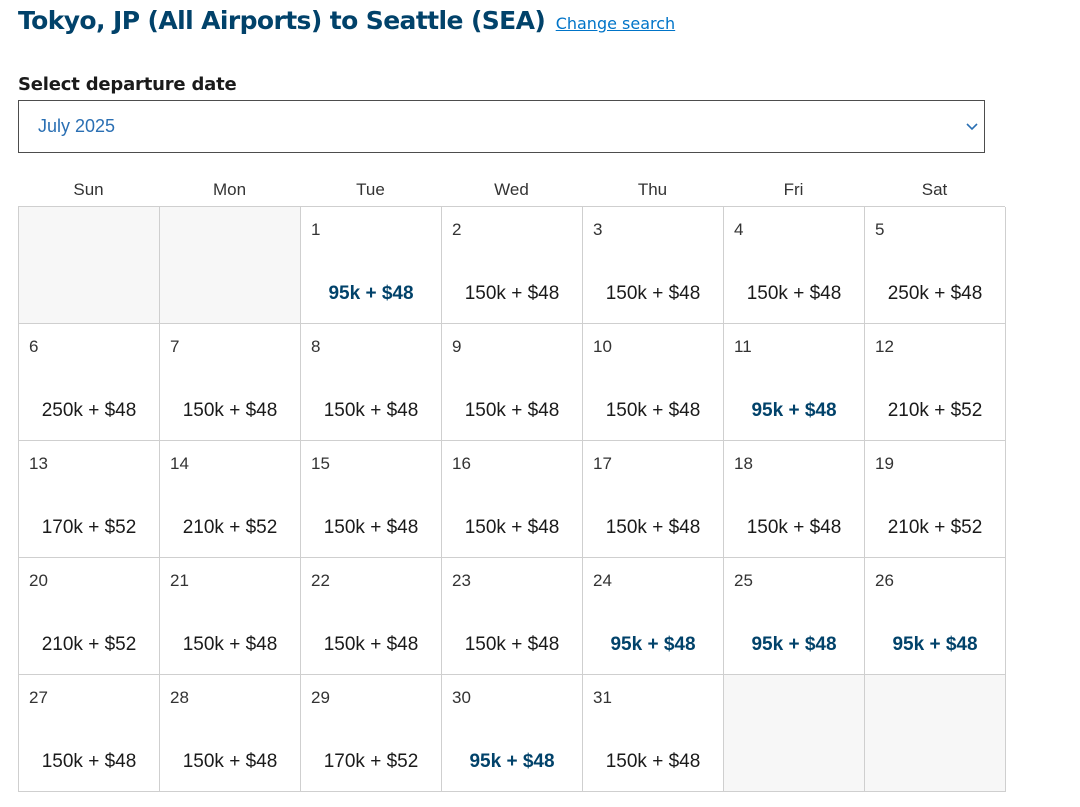 This screenshot has height=807, width=1080. I want to click on calendar-day-cell-2: 2 150k + $48, so click(512, 265).